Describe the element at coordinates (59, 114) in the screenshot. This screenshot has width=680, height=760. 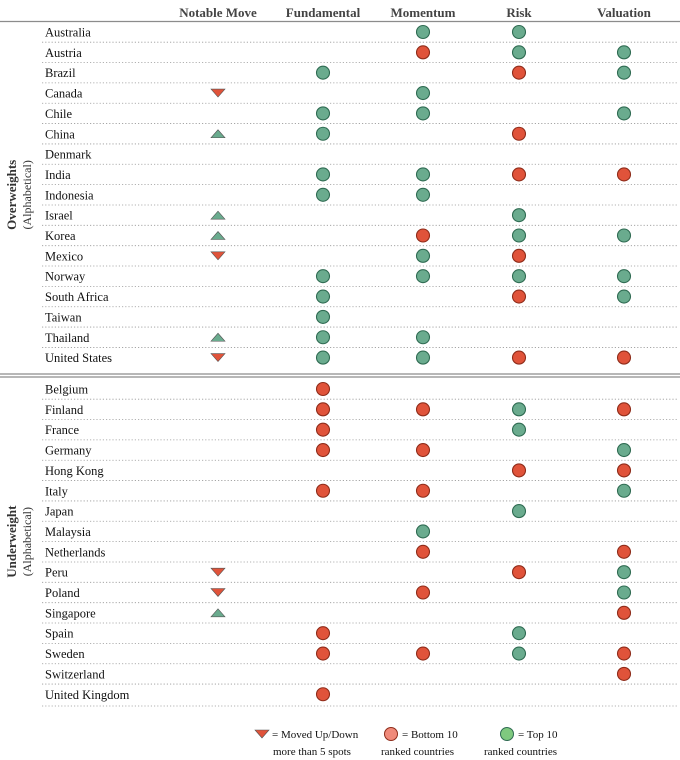
I see `row-label: Chile` at that location.